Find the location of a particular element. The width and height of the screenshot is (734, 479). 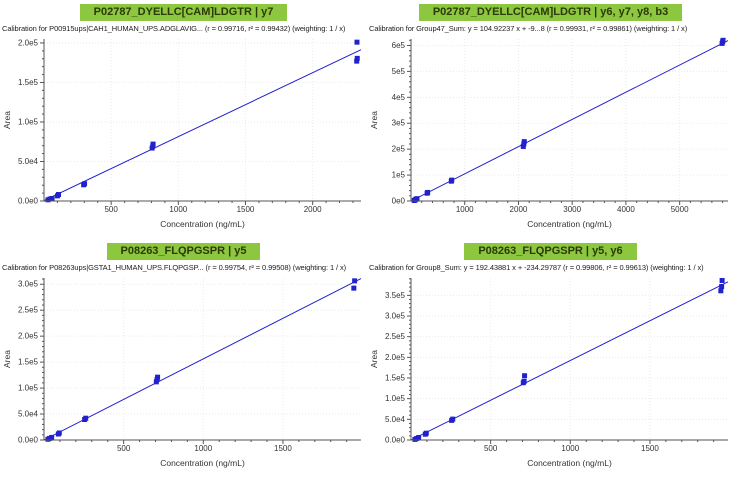

peptide-title: P08263_FLQPGSPR | y5, y6 is located at coordinates (550, 251).